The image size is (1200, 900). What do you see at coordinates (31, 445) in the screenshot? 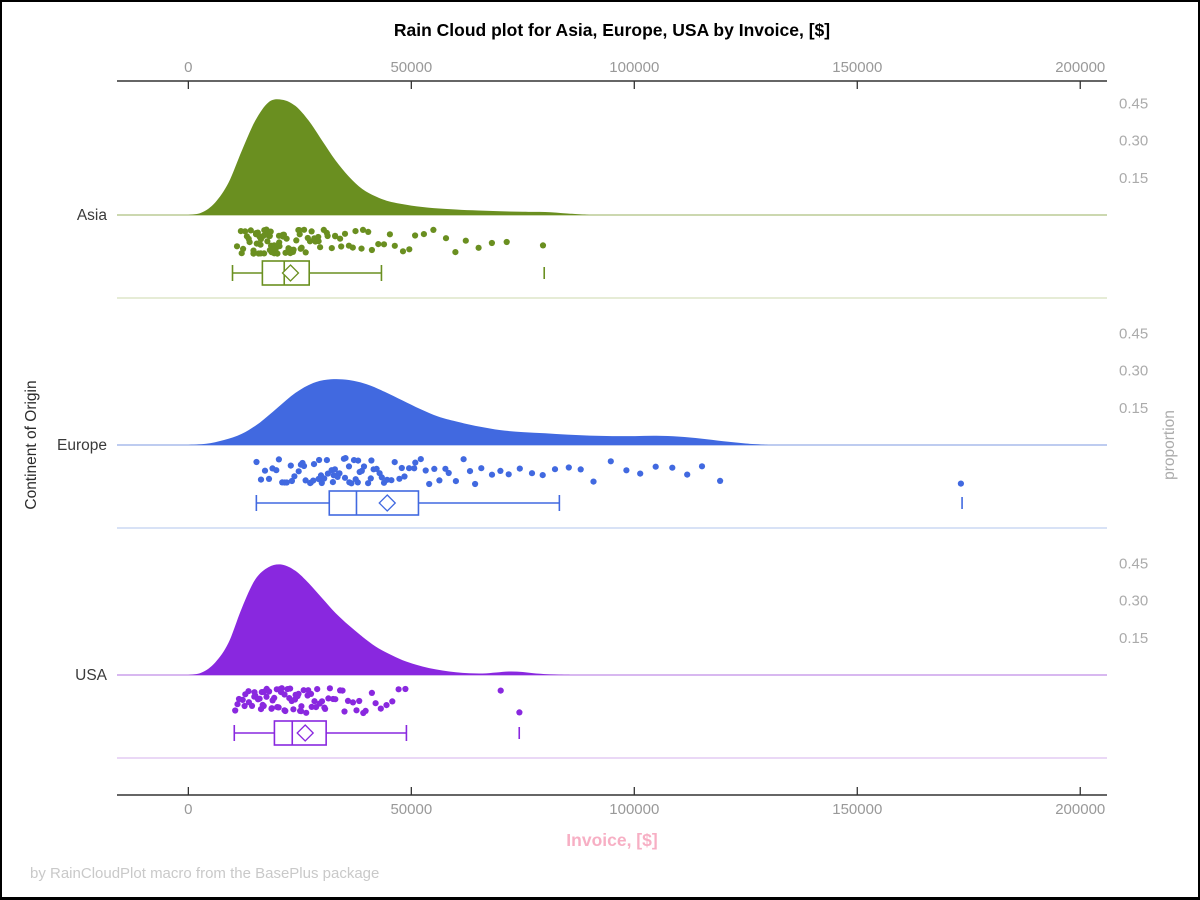
I see `y-axis-title: Continent of Origin` at bounding box center [31, 445].